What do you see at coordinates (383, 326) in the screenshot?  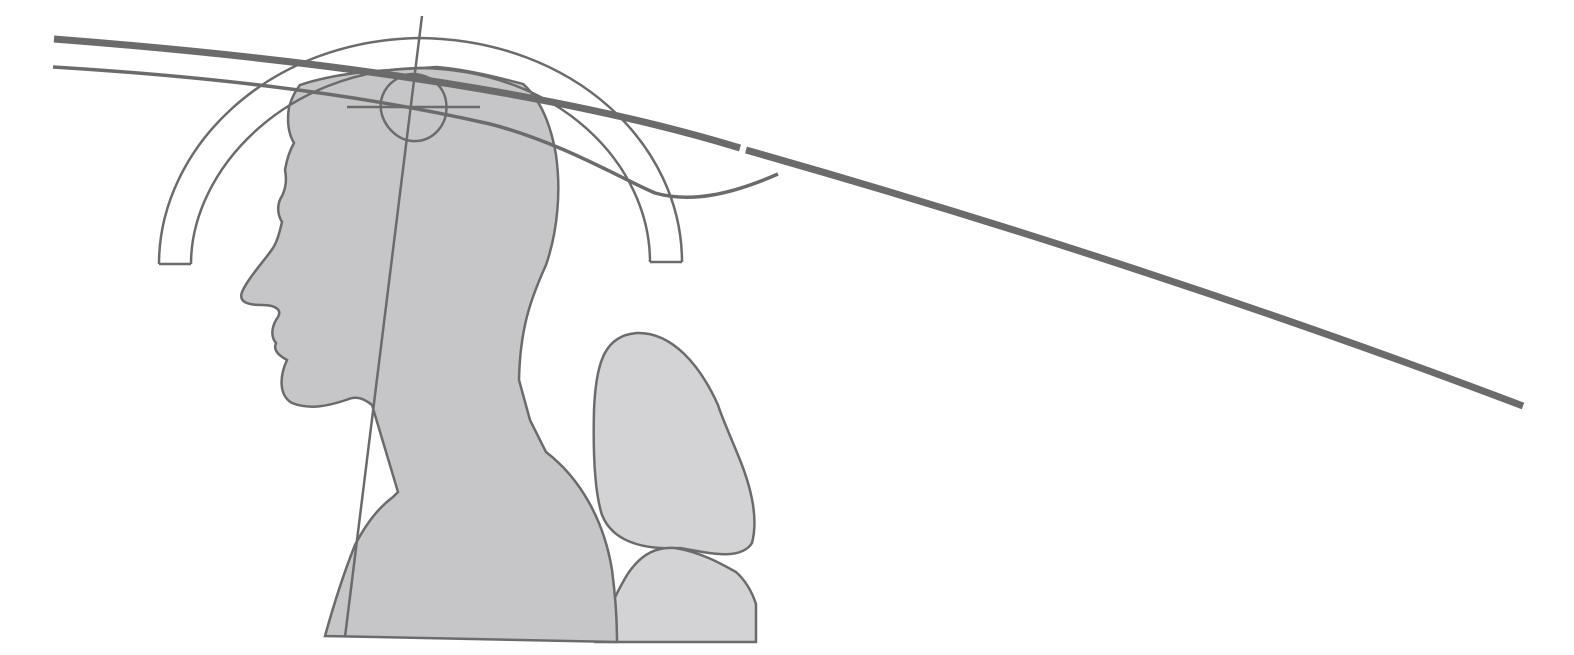 I see `torso-reference-line` at bounding box center [383, 326].